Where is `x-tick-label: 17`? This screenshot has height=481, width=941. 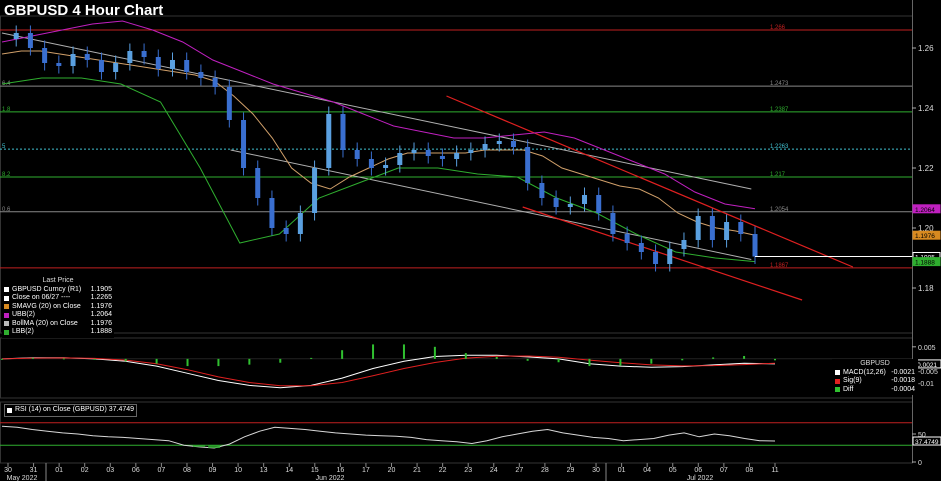
x-tick-label: 17 is located at coordinates (366, 470).